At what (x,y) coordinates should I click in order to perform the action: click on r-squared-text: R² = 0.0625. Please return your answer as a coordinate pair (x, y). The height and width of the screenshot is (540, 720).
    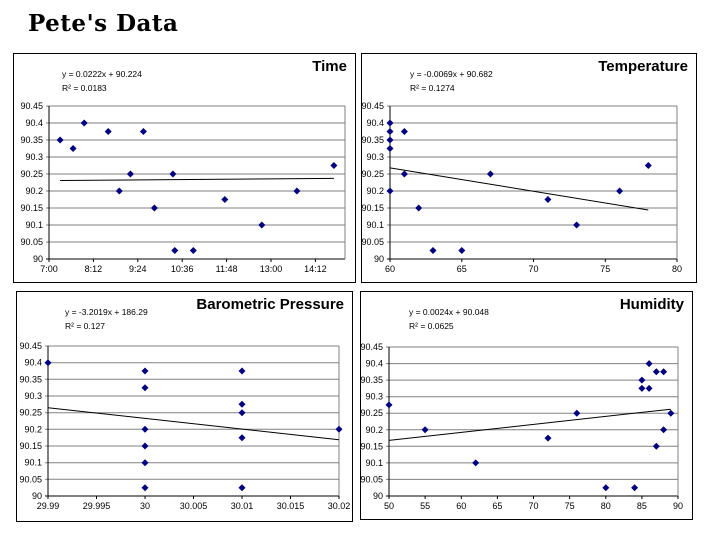
    Looking at the image, I should click on (431, 326).